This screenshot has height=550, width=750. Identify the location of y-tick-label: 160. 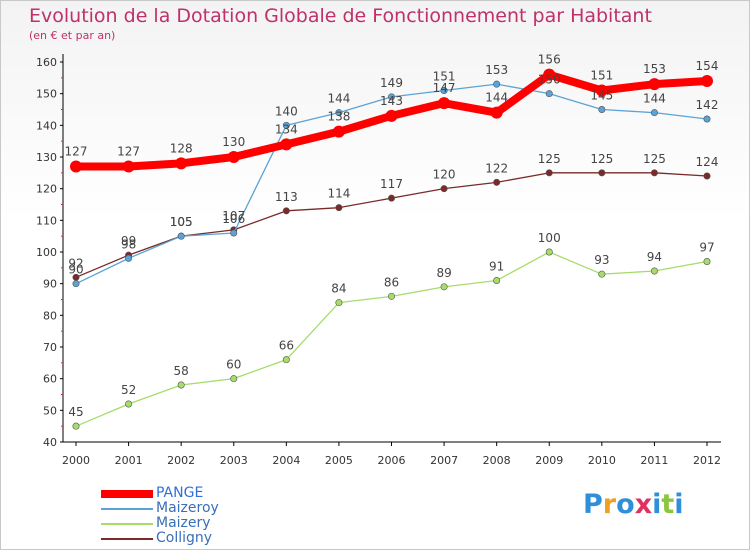
(46, 62).